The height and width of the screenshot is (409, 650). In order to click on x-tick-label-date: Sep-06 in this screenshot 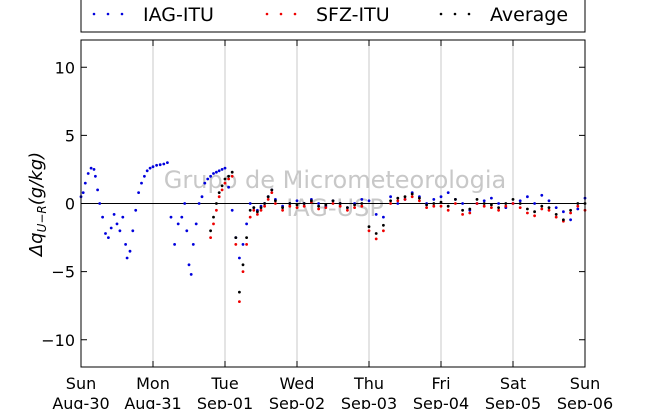, I will do `click(585, 401)`.